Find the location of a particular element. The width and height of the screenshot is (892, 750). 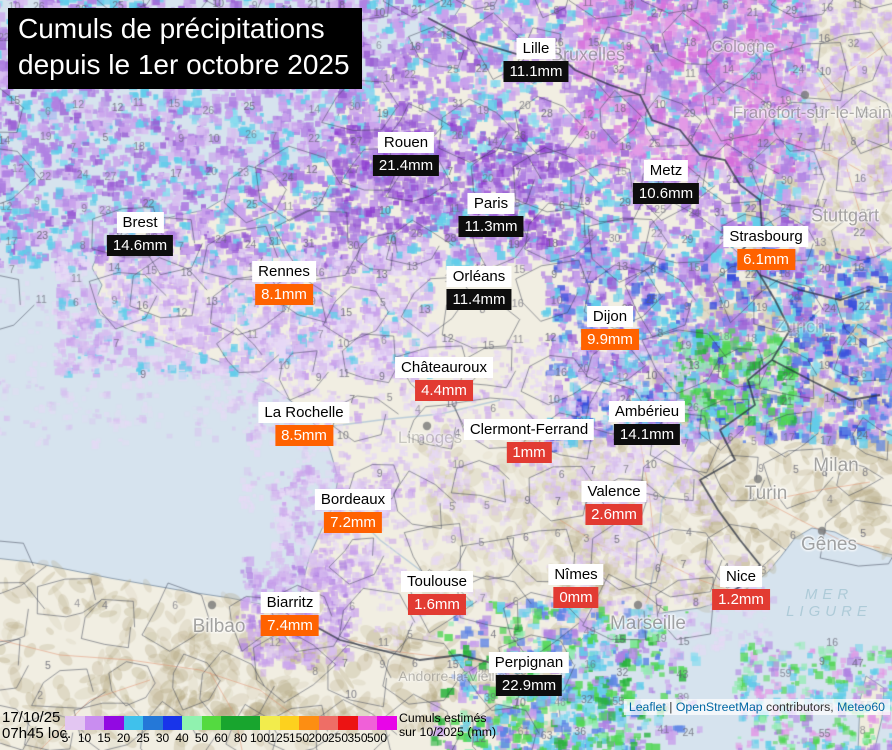

station-name: Ambérieu is located at coordinates (647, 411).